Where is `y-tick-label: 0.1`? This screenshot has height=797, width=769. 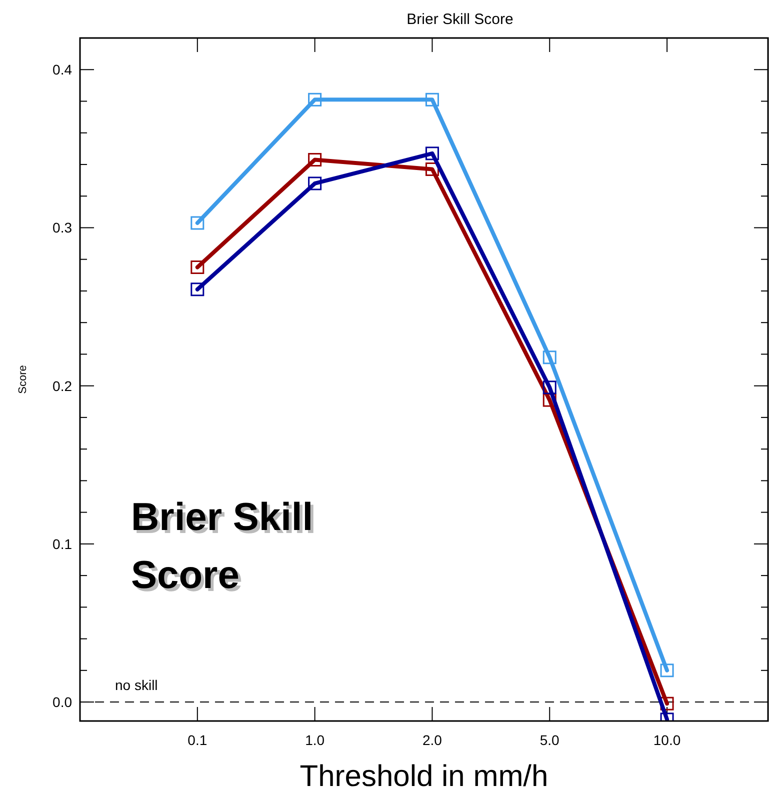
y-tick-label: 0.1 is located at coordinates (62, 544).